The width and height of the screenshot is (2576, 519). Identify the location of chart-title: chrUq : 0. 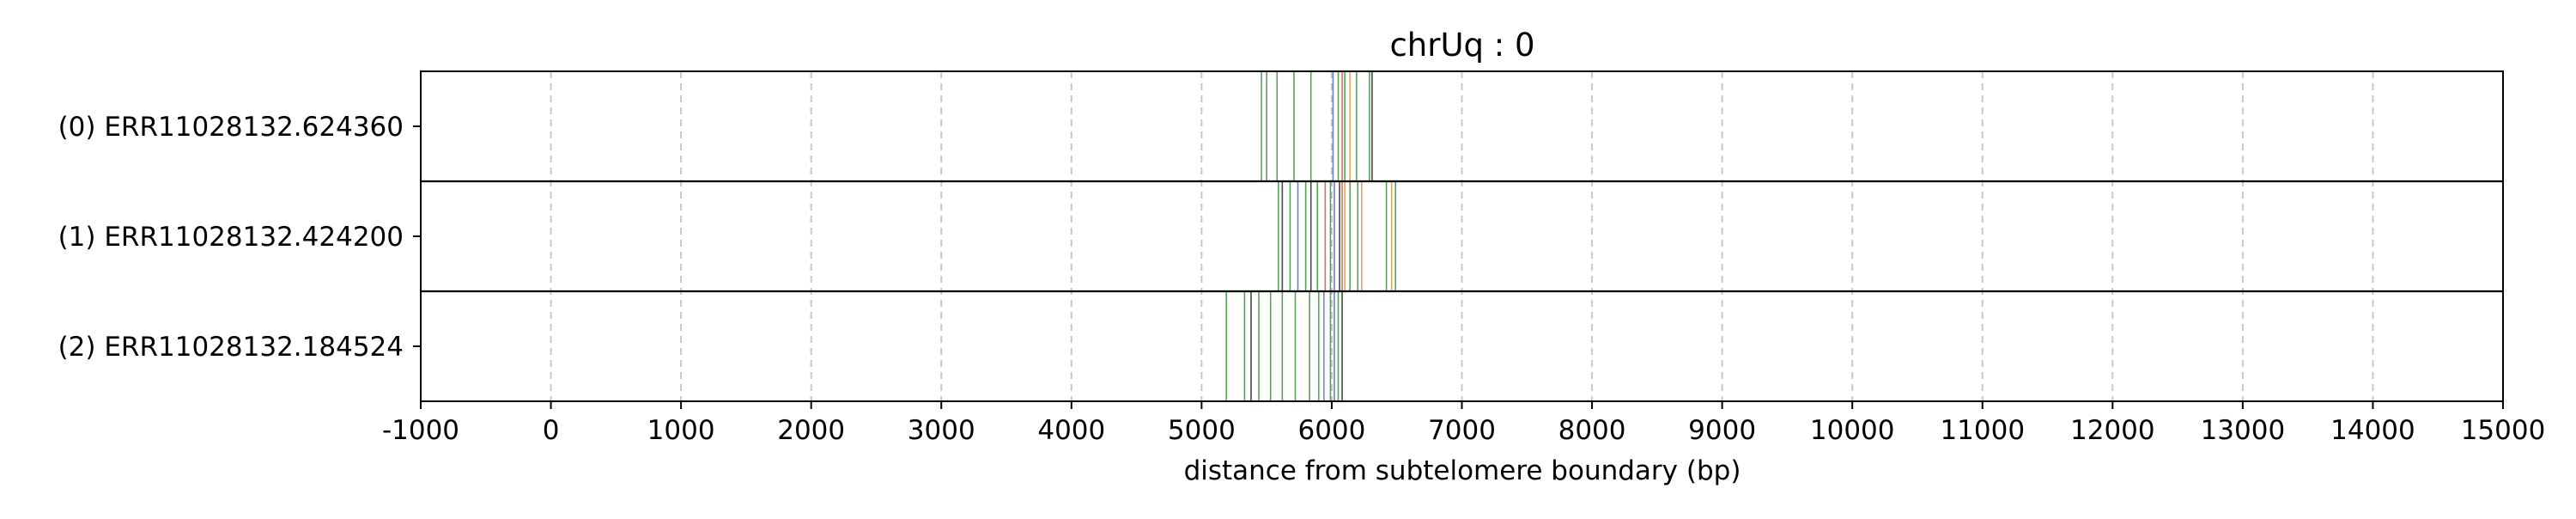
(1462, 45).